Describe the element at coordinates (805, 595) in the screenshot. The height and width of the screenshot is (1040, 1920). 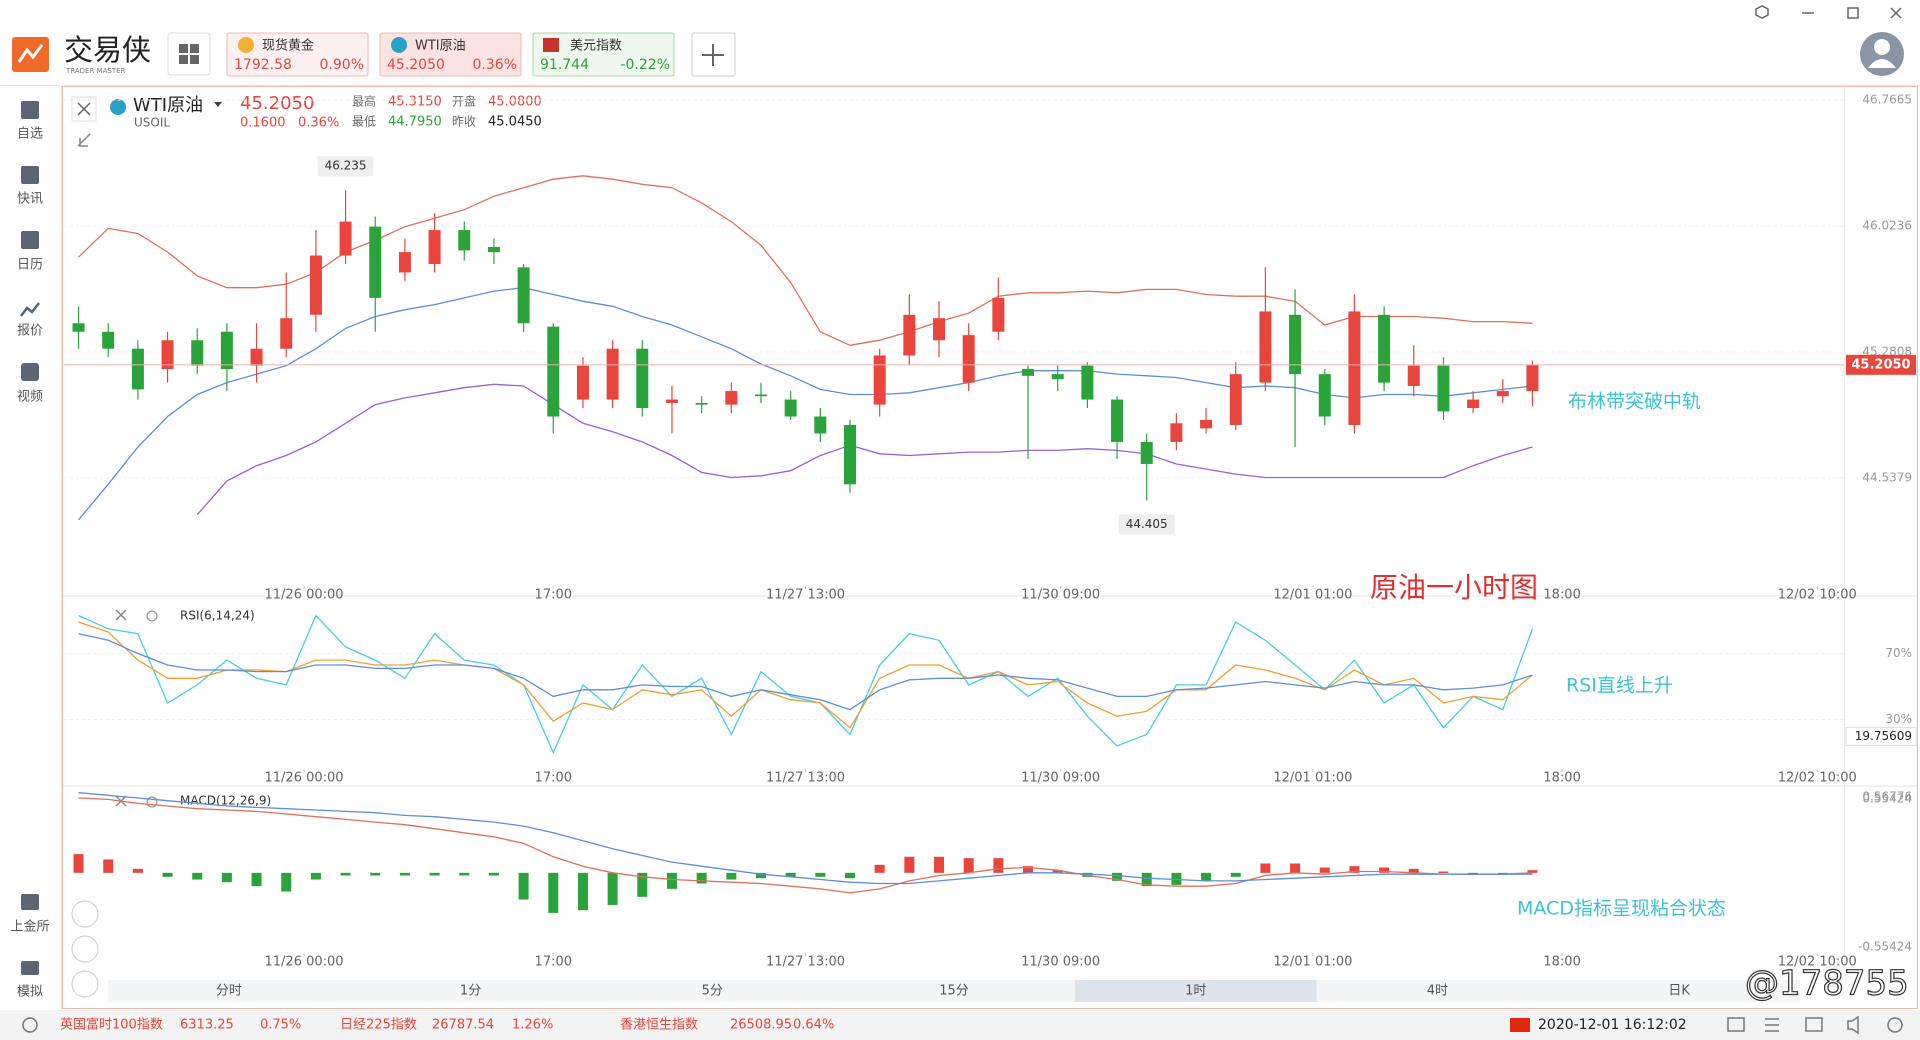
I see `x-tick-label: 11/27 13:00` at that location.